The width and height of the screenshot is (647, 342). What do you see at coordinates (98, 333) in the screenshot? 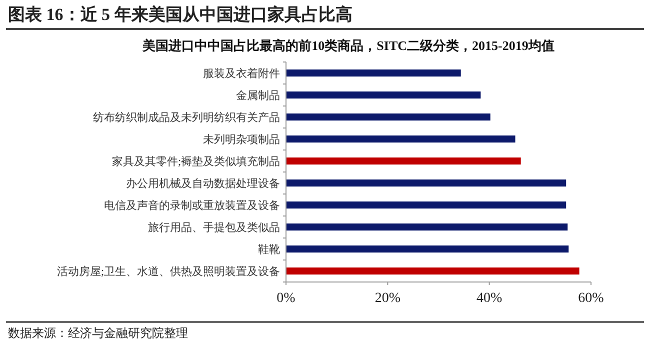
I see `source-note: 数据来源：经济与金融研究院整理` at bounding box center [98, 333].